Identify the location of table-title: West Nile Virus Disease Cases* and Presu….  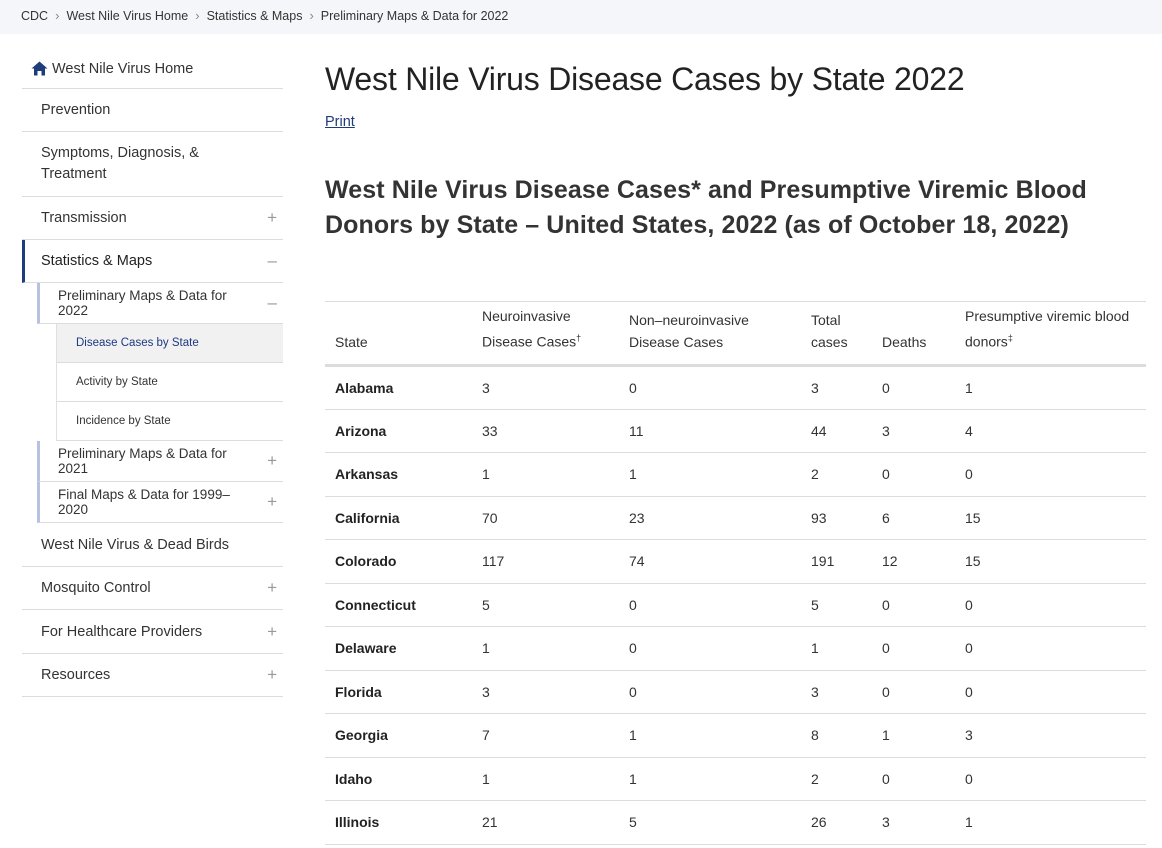
(706, 208).